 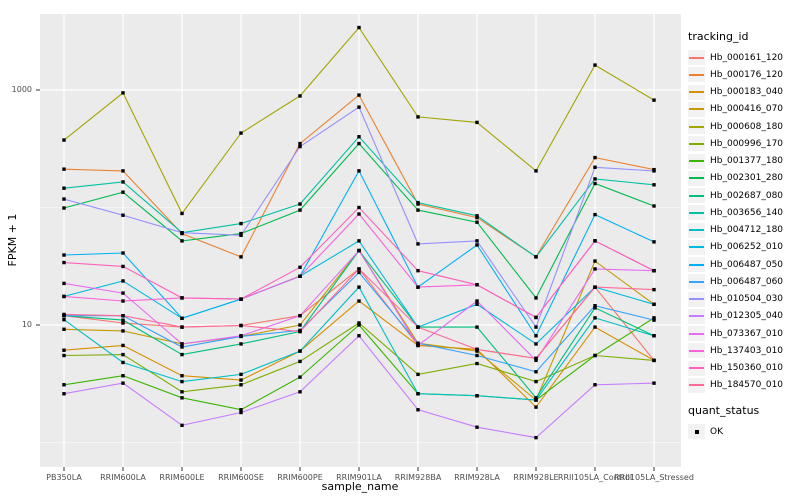 What do you see at coordinates (743, 126) in the screenshot?
I see `legend-item-Hb_000608_180: Hb_000608_180` at bounding box center [743, 126].